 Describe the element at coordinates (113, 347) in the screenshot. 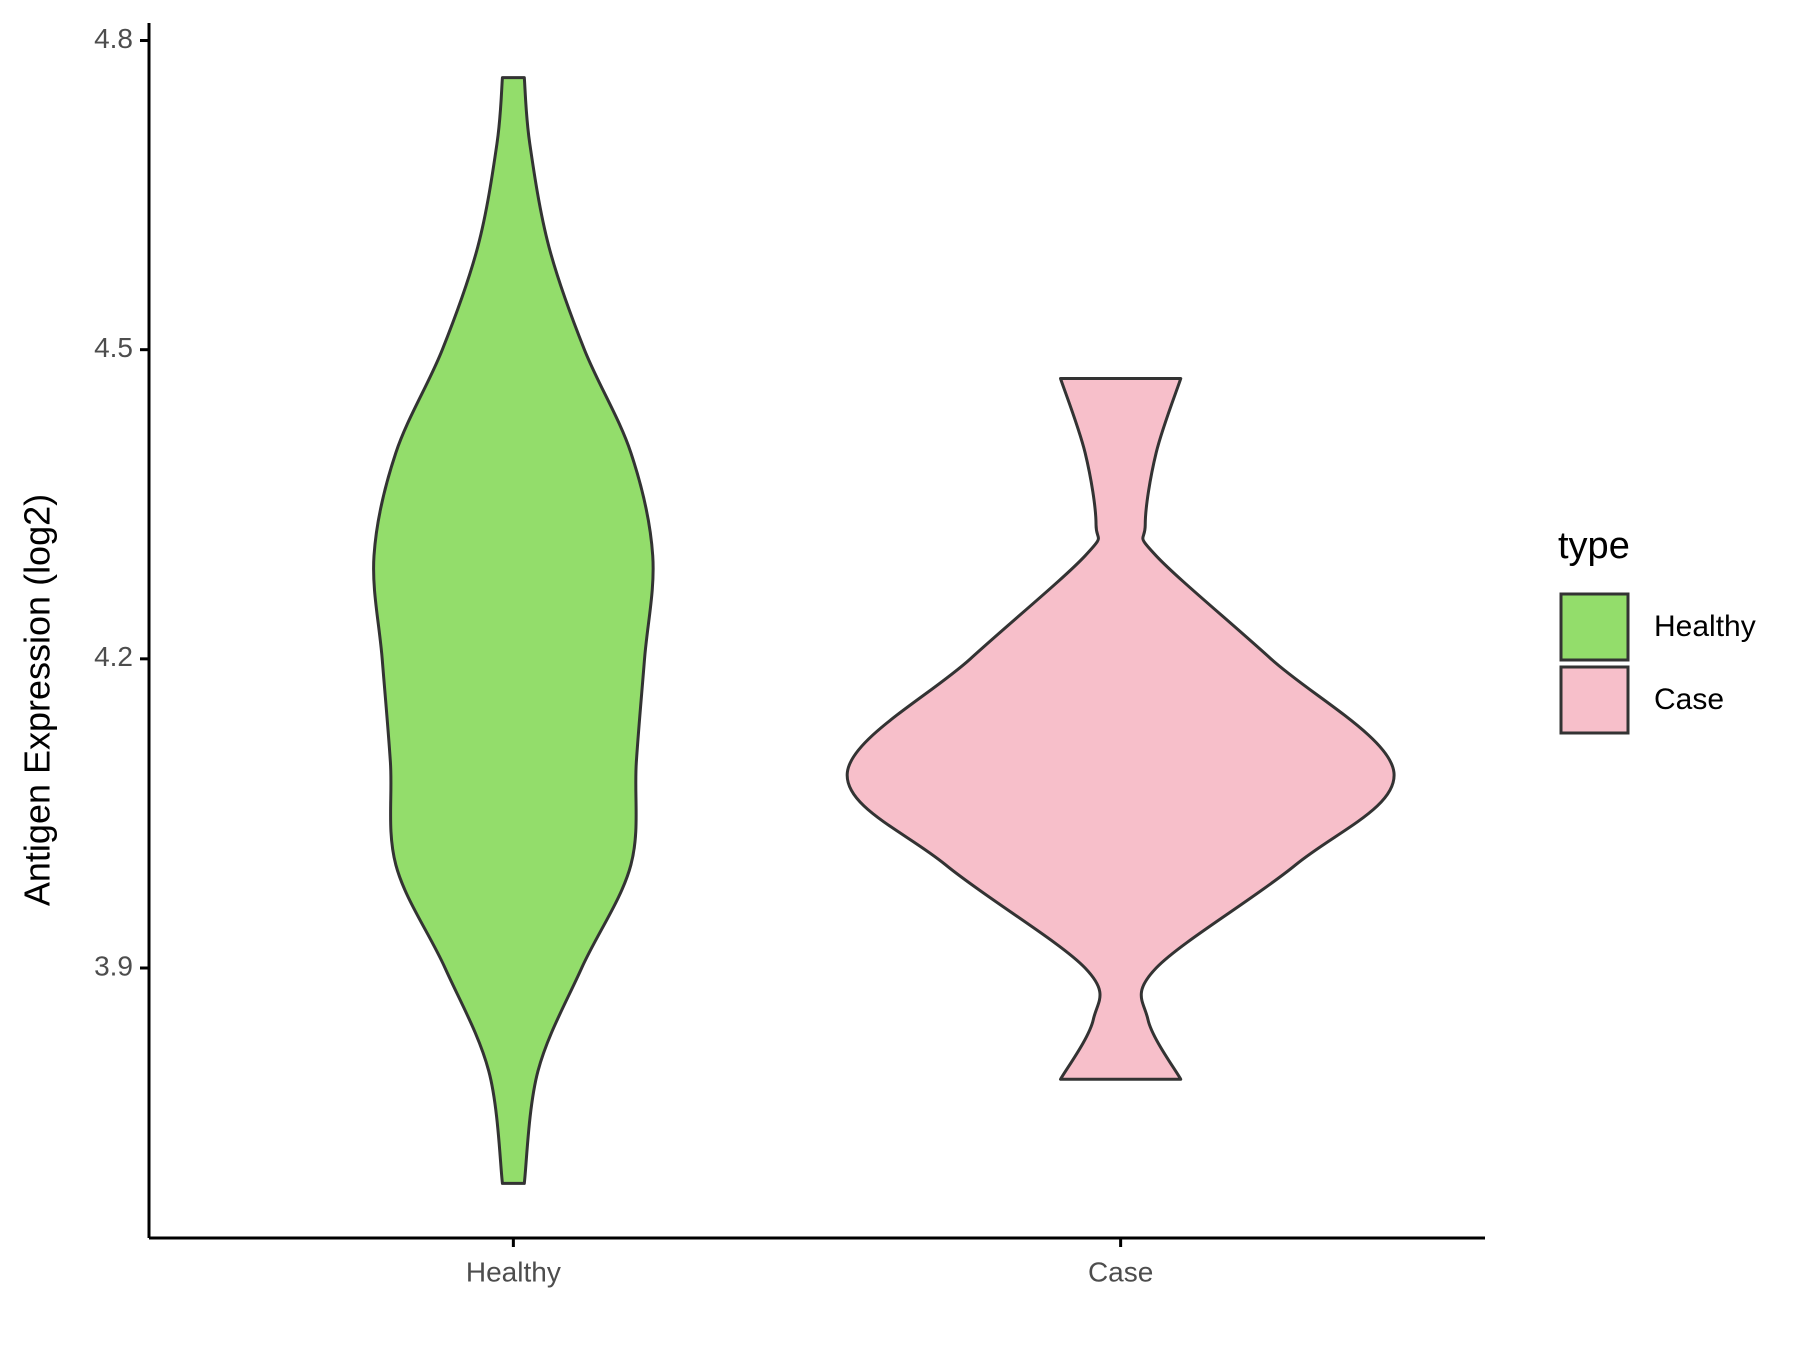

I see `y-tick-label: 4.5` at that location.